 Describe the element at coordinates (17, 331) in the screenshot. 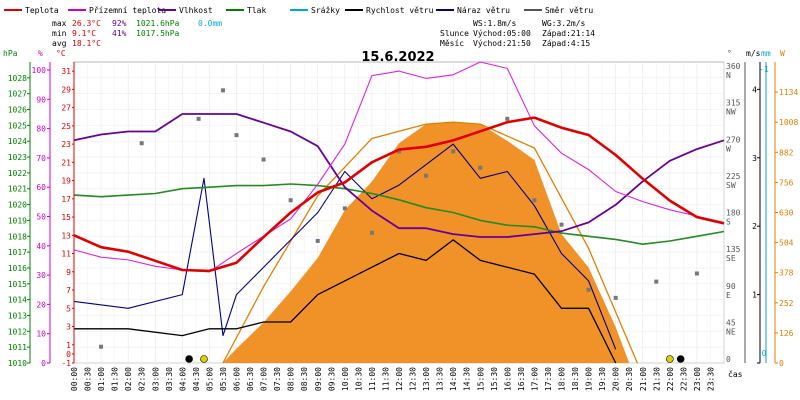

I see `tick-label-hpa: 1012` at that location.